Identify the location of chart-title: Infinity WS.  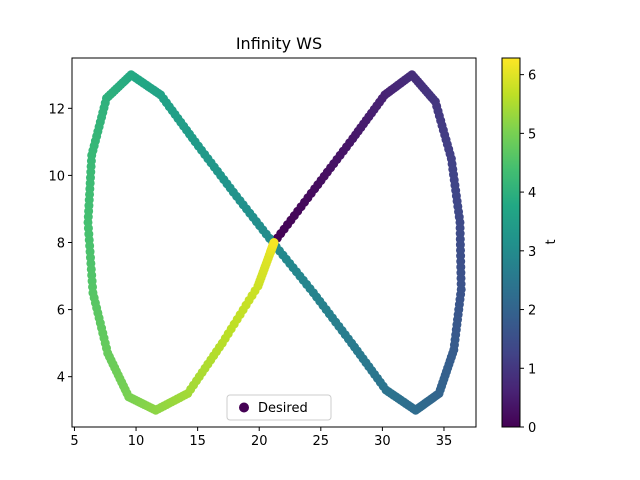
(279, 43).